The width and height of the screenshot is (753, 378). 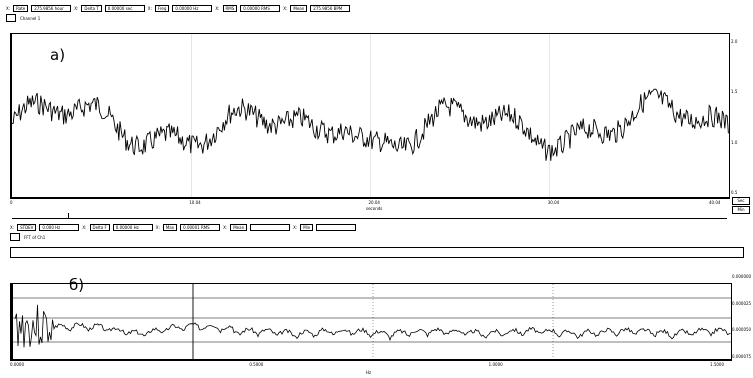 I want to click on panel-b-y-tick-0: 0.000000, so click(x=742, y=276).